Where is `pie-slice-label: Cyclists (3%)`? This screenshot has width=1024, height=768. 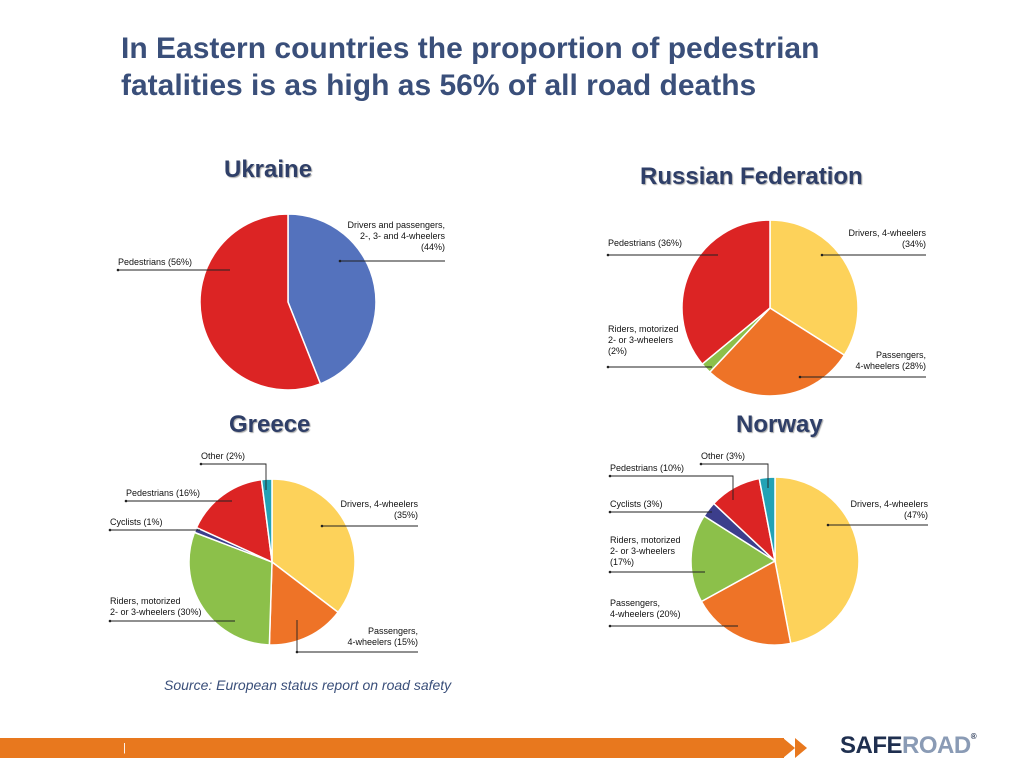
pie-slice-label: Cyclists (3%) is located at coordinates (636, 504).